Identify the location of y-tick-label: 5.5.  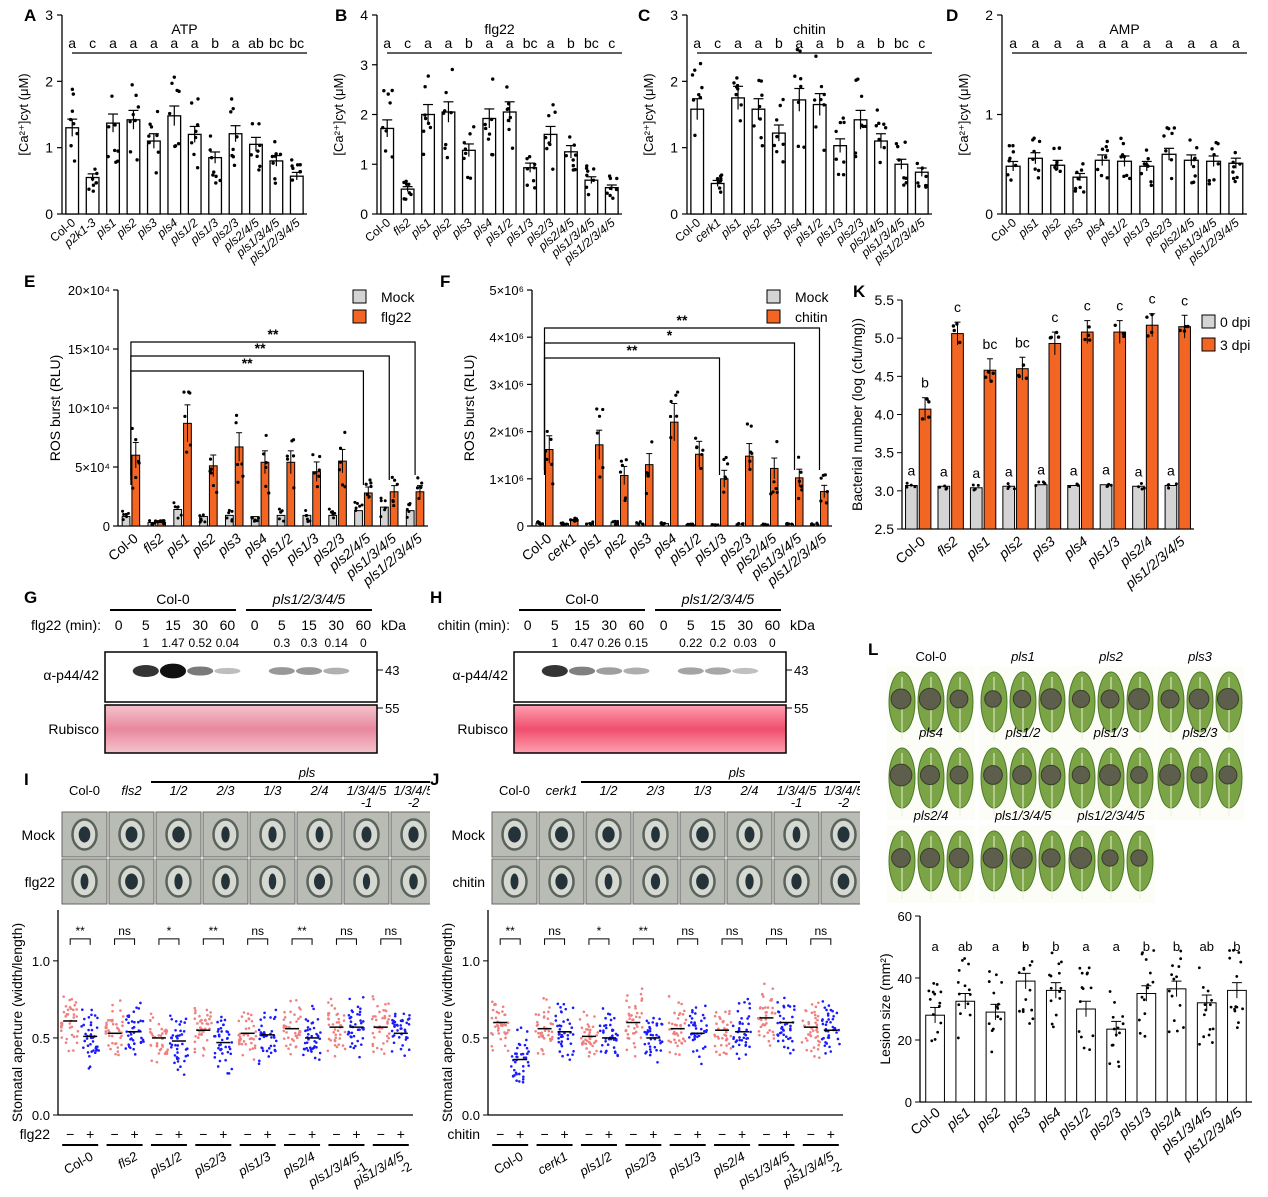
(885, 300).